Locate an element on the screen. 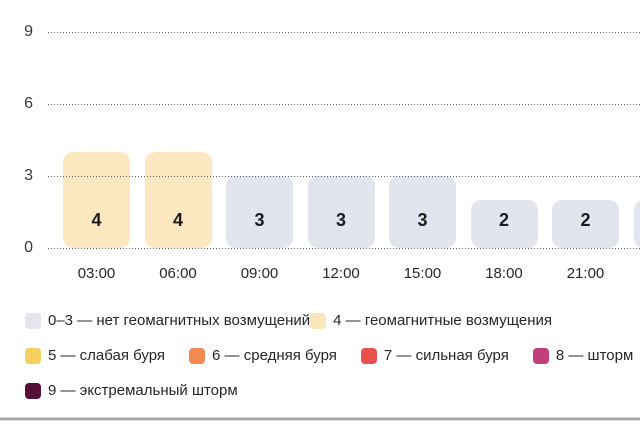 Image resolution: width=640 pixels, height=425 pixels. legend-item-label: 9 — экстремальный шторм is located at coordinates (143, 390).